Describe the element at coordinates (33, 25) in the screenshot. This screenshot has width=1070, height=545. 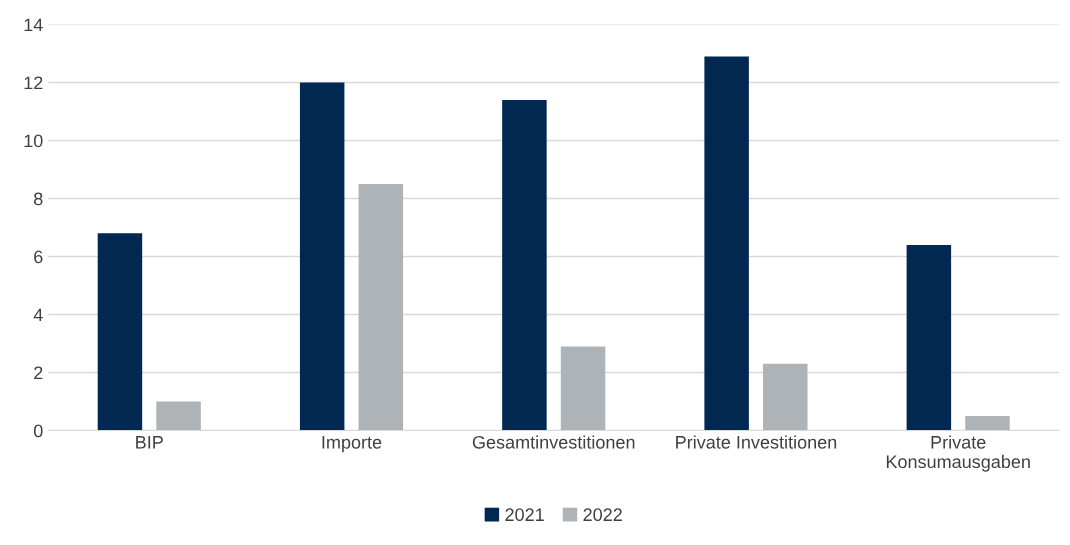
I see `y-tick-label: 14` at that location.